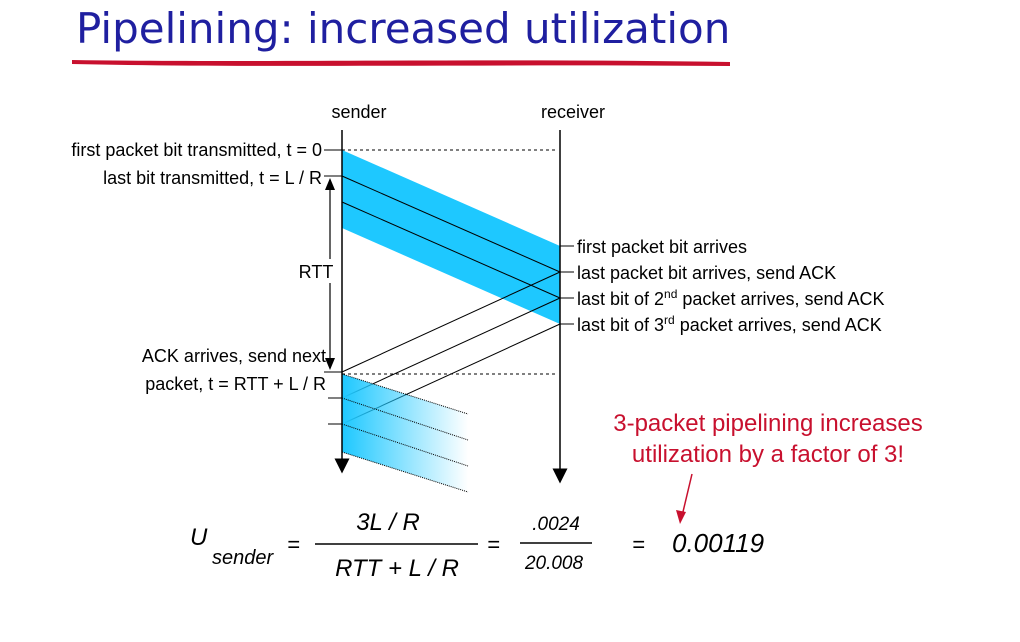 The height and width of the screenshot is (642, 1020). What do you see at coordinates (556, 524) in the screenshot?
I see `eq-frac-num: .0024` at bounding box center [556, 524].